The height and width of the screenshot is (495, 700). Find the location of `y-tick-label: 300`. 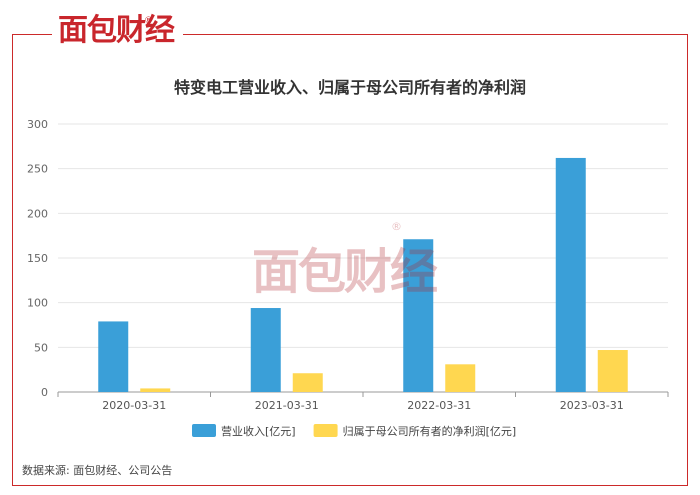

y-tick-label: 300 is located at coordinates (37, 124).